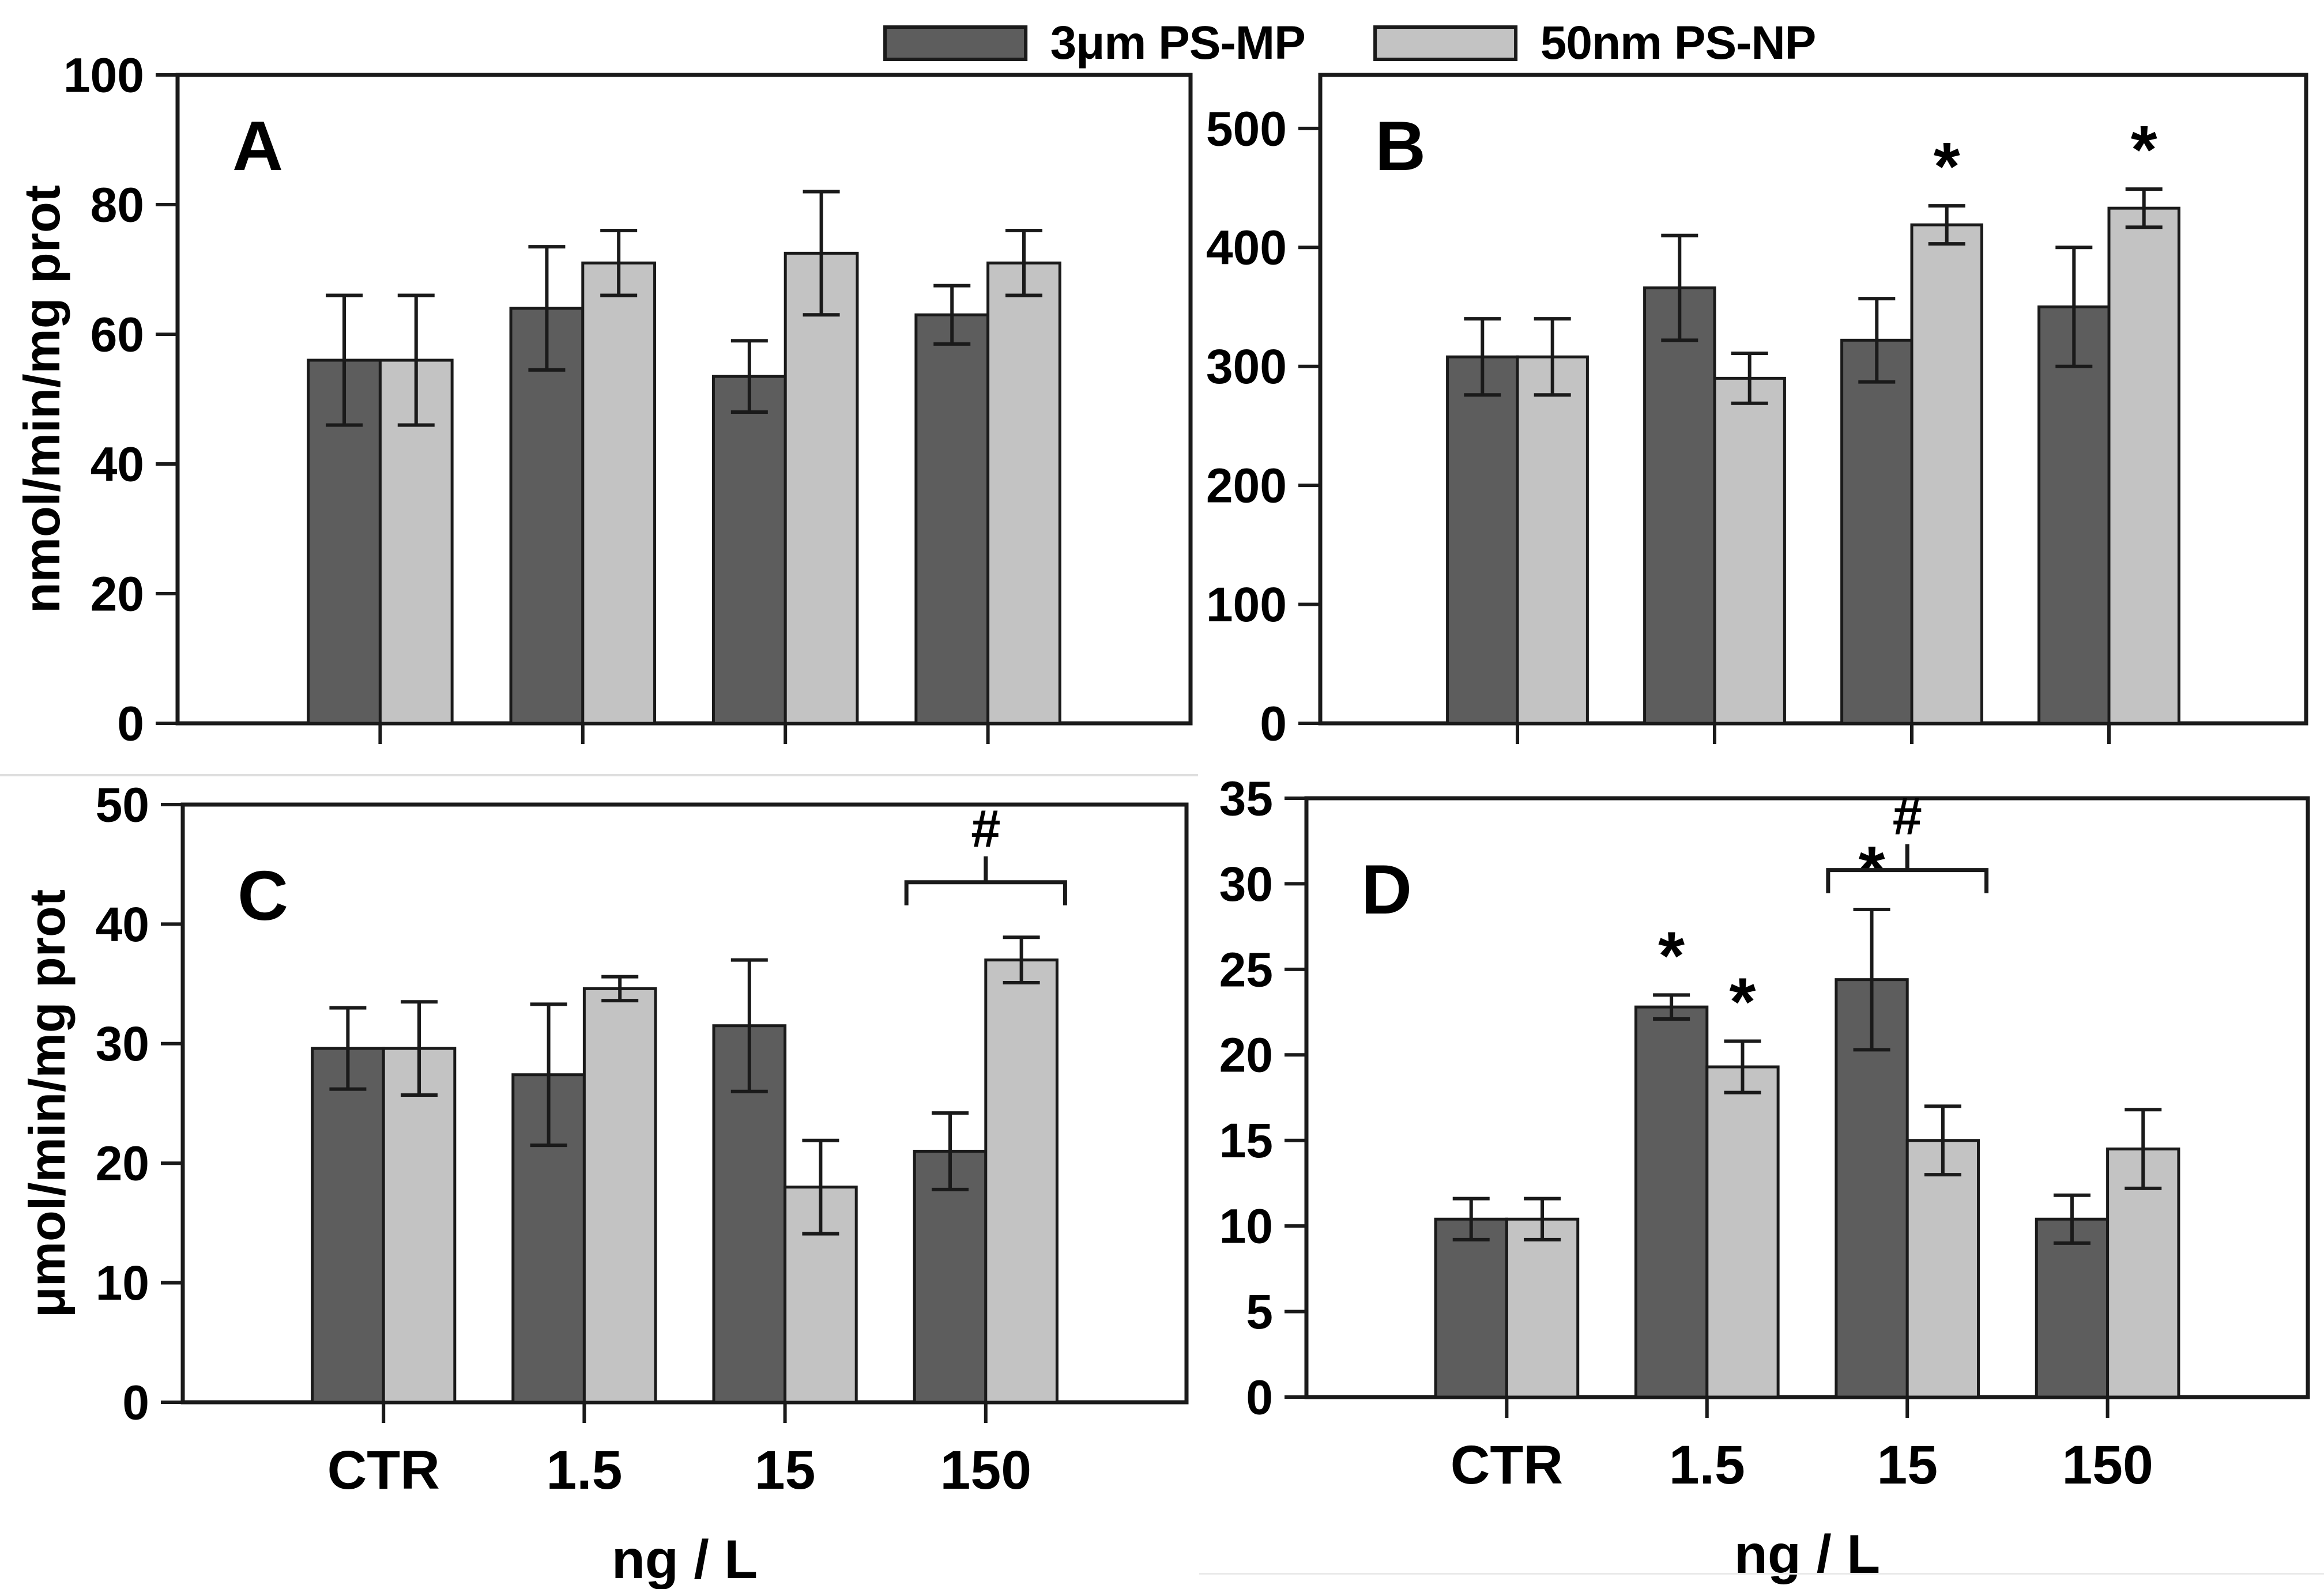 This screenshot has height=1589, width=2324. What do you see at coordinates (1246, 970) in the screenshot?
I see `y-tick-label: 25` at bounding box center [1246, 970].